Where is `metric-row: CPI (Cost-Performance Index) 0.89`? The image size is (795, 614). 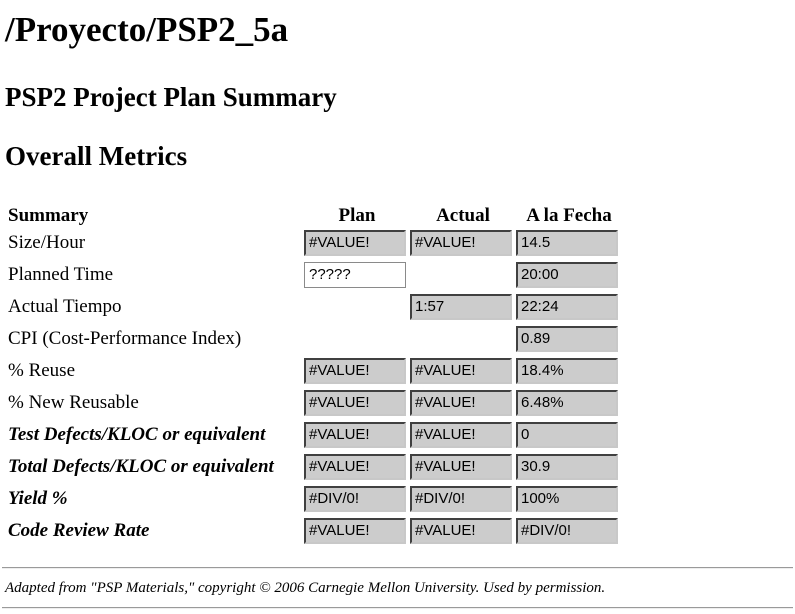
metric-row: CPI (Cost-Performance Index) 0.89 is located at coordinates (313, 339).